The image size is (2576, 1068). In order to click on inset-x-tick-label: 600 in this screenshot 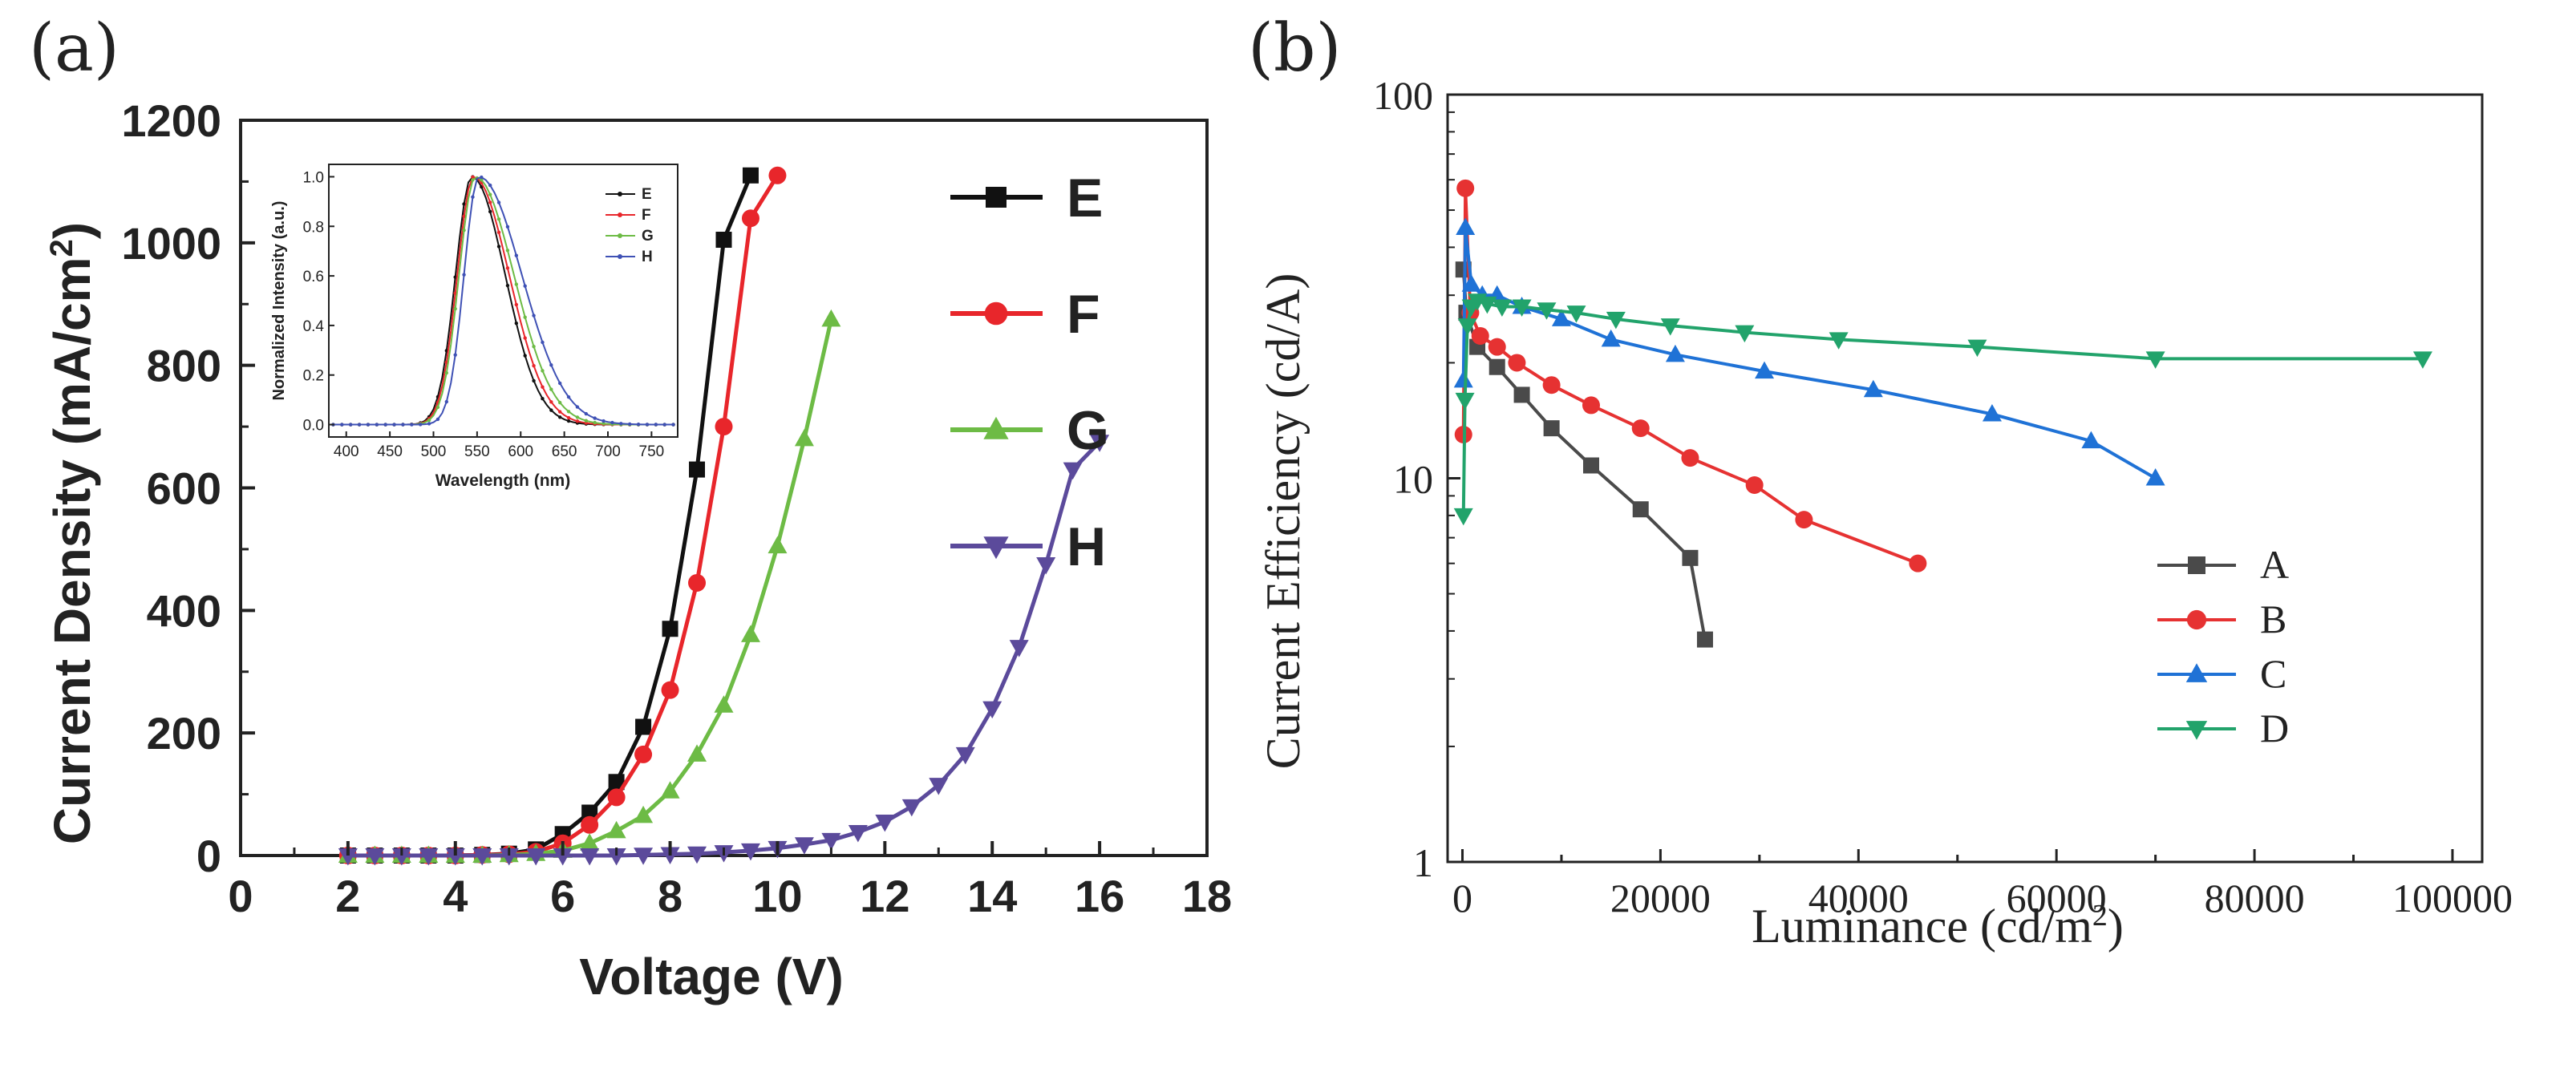, I will do `click(520, 451)`.